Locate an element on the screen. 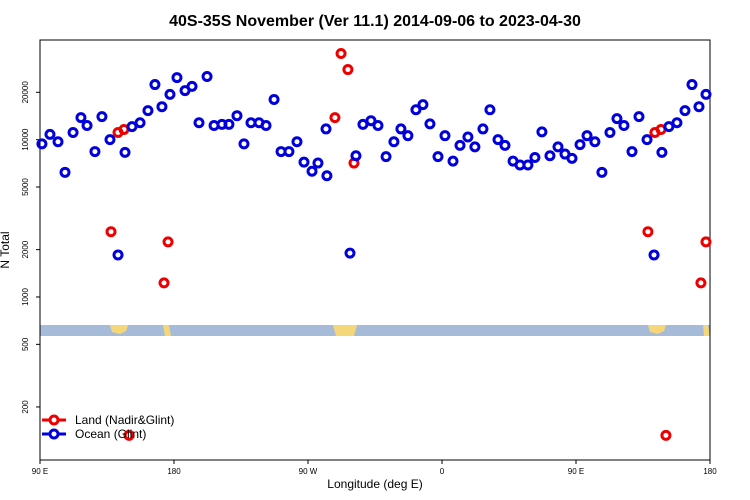  x-tick-label: 90 E is located at coordinates (576, 471).